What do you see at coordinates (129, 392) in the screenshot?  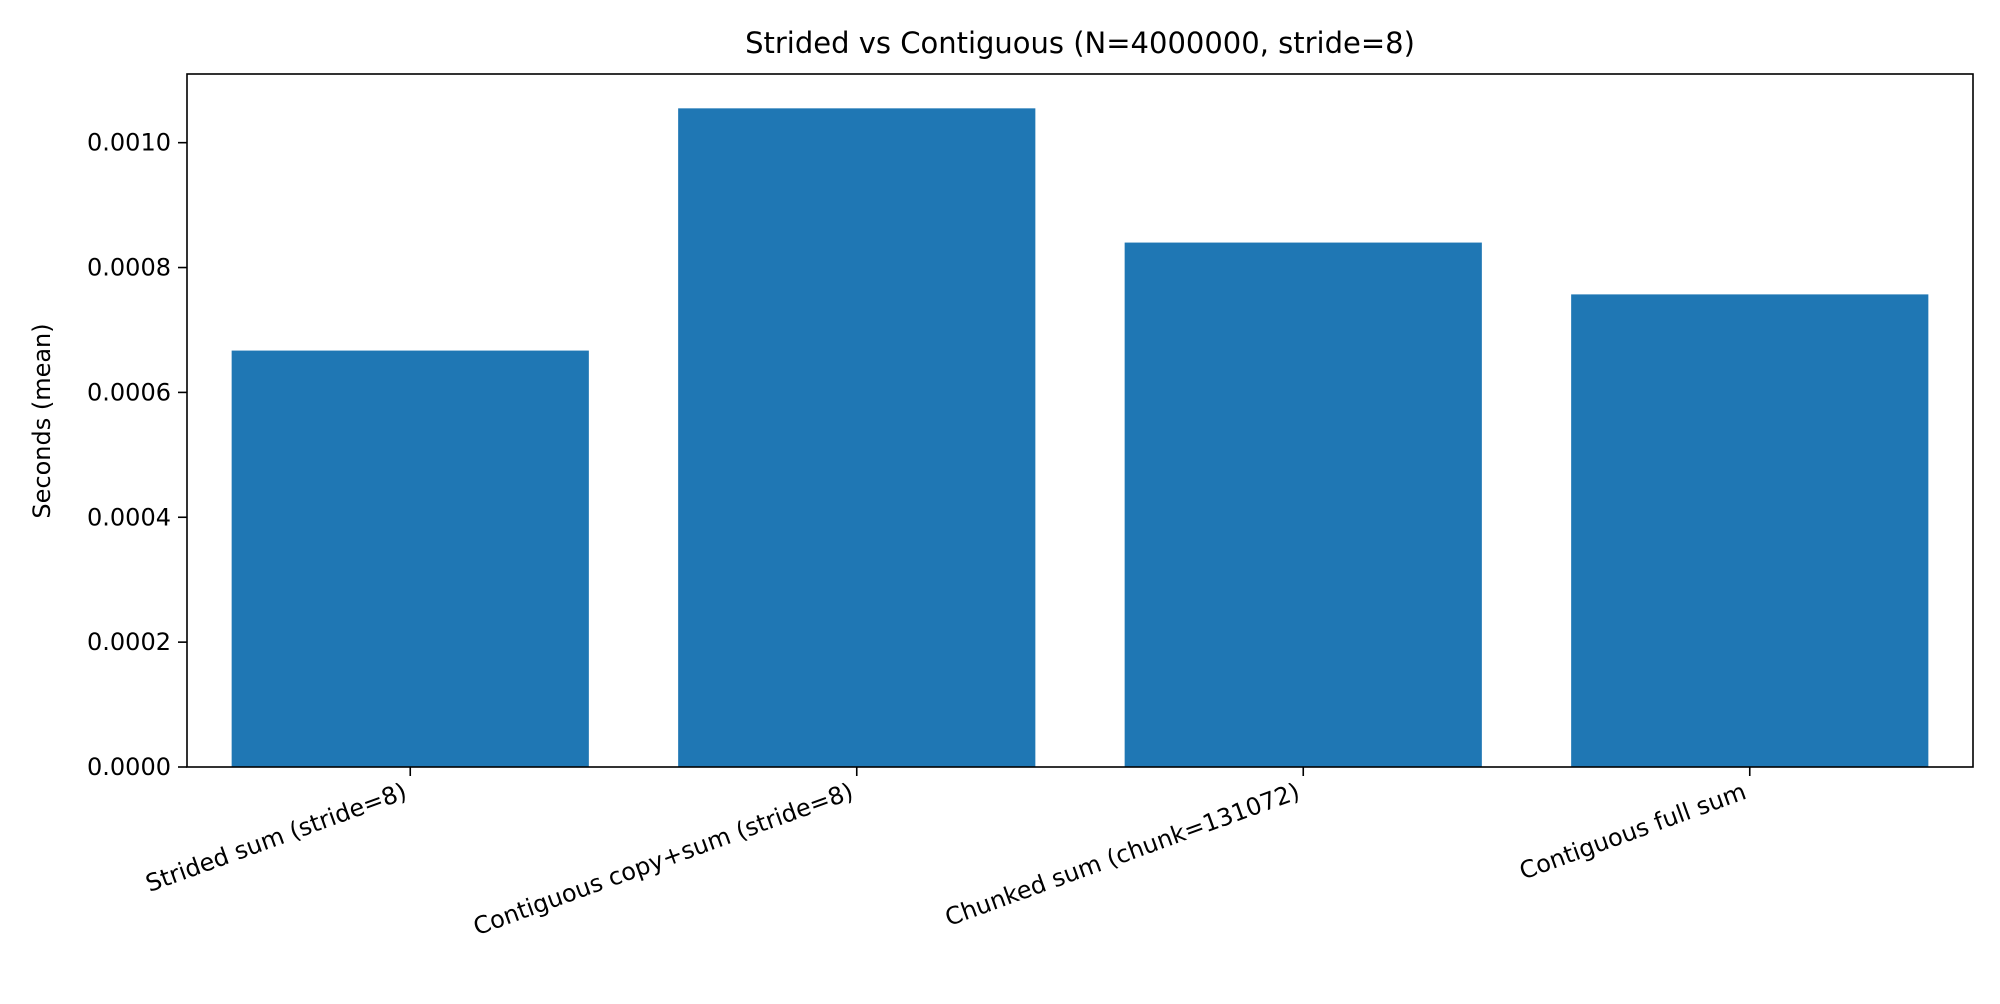 I see `y-tick-label: 0.0006` at bounding box center [129, 392].